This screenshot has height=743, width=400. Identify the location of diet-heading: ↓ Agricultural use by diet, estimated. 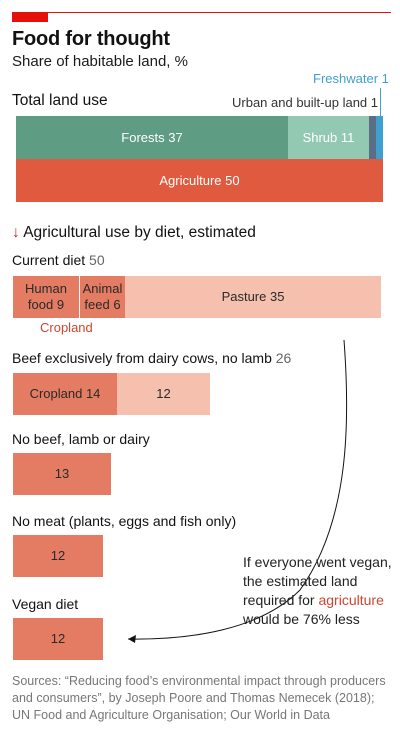
(134, 233).